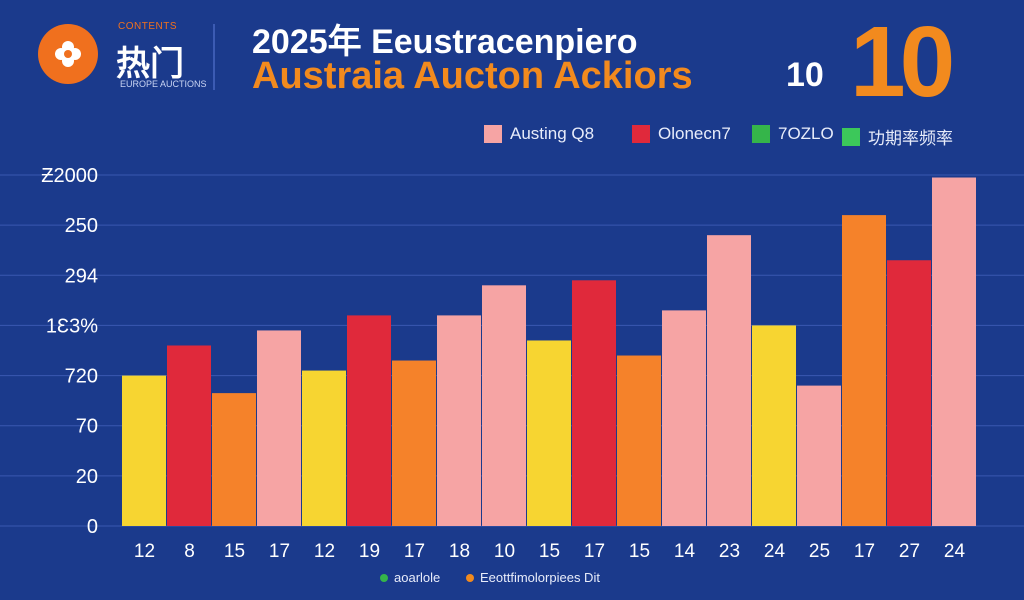  Describe the element at coordinates (87, 427) in the screenshot. I see `y-tick-label: 70` at that location.